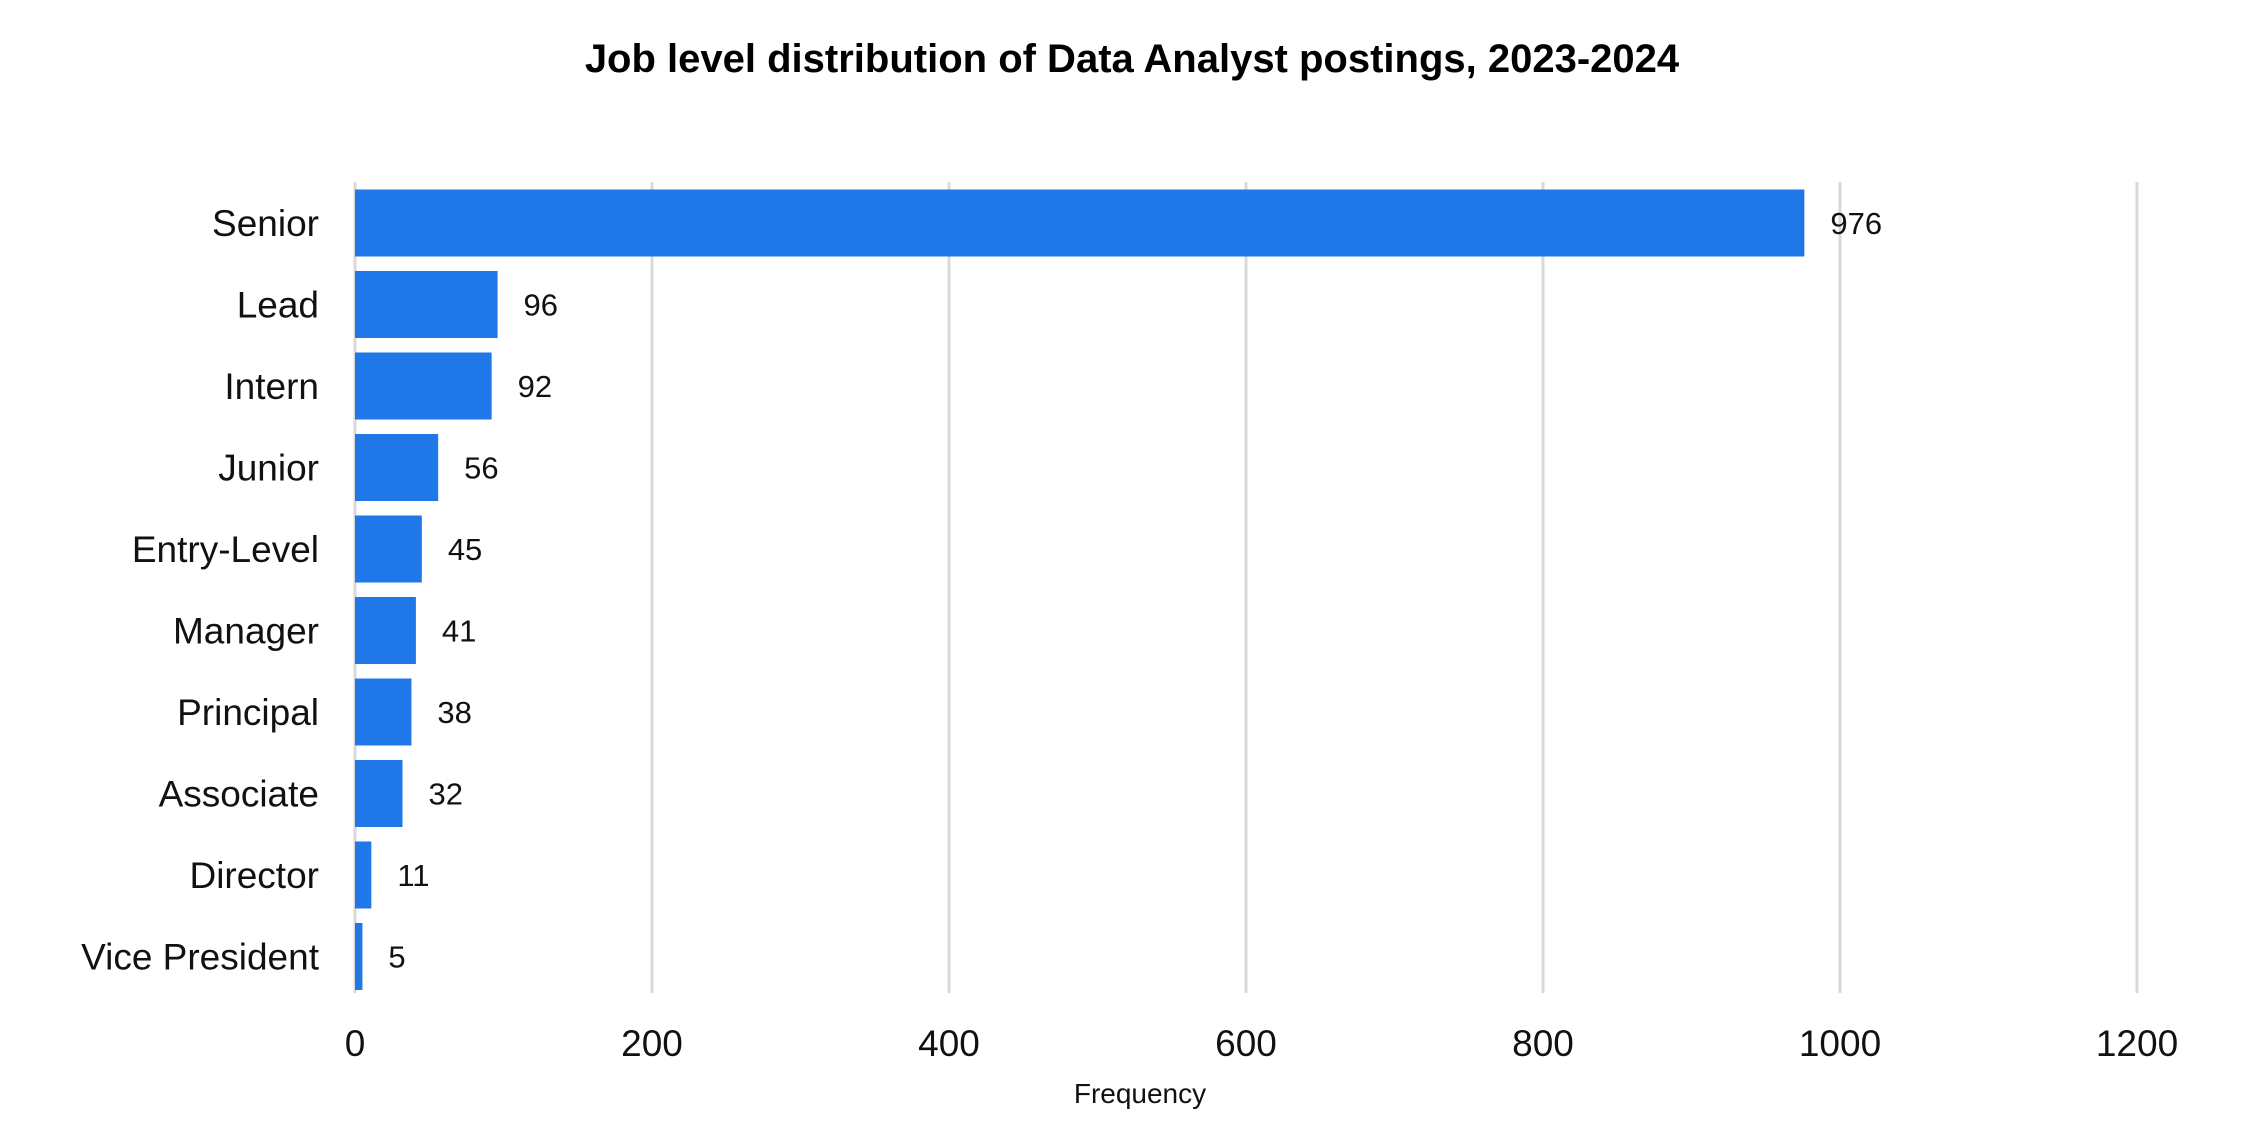 This screenshot has height=1121, width=2250. What do you see at coordinates (541, 305) in the screenshot?
I see `value-label: 96` at bounding box center [541, 305].